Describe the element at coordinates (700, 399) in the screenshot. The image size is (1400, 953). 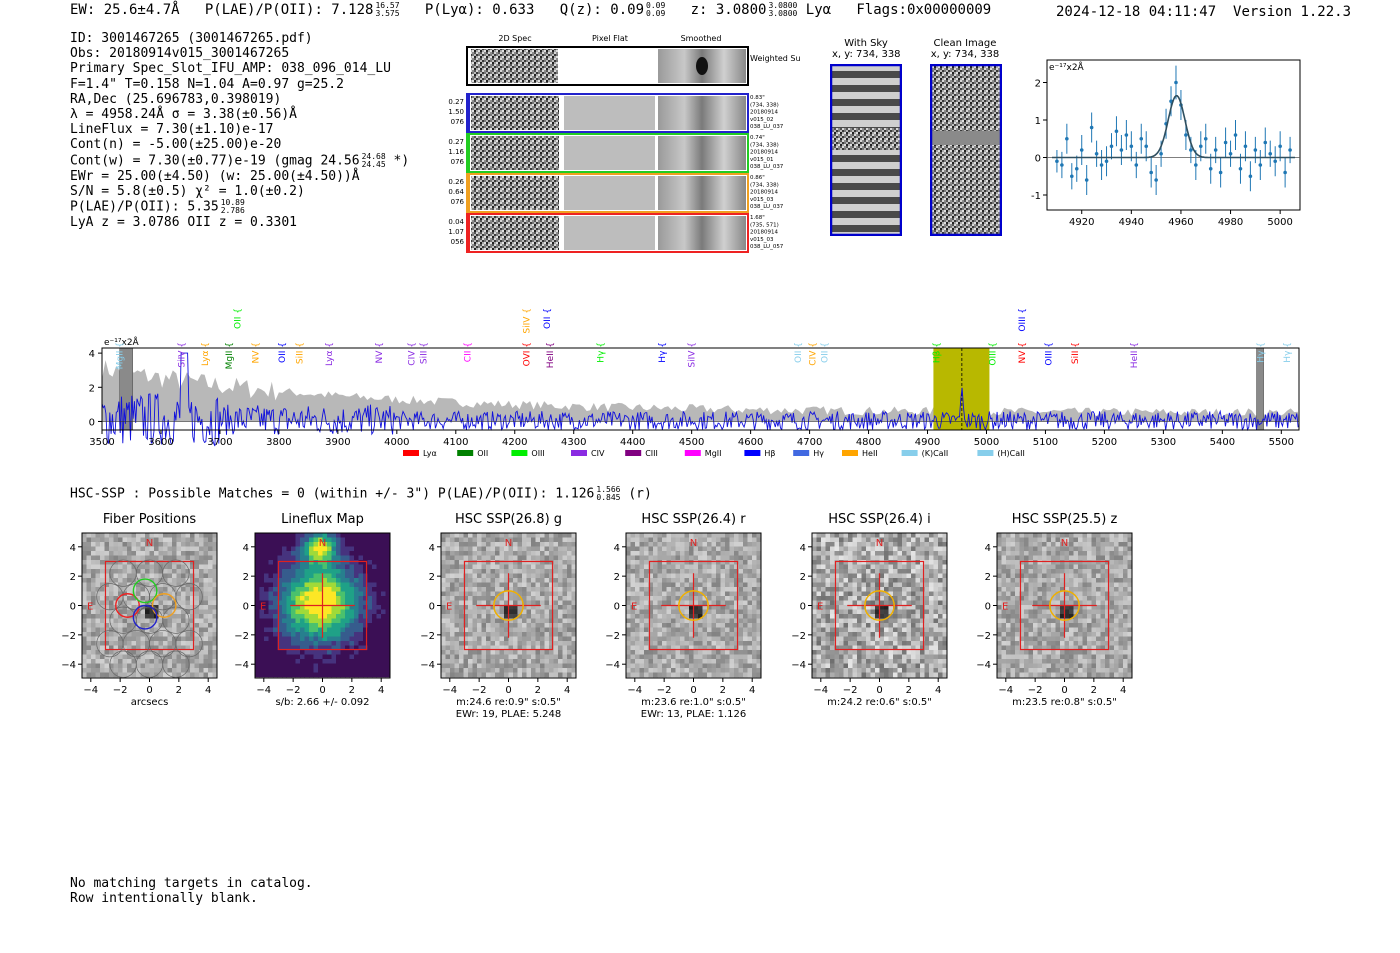
I see `spectrum-line` at that location.